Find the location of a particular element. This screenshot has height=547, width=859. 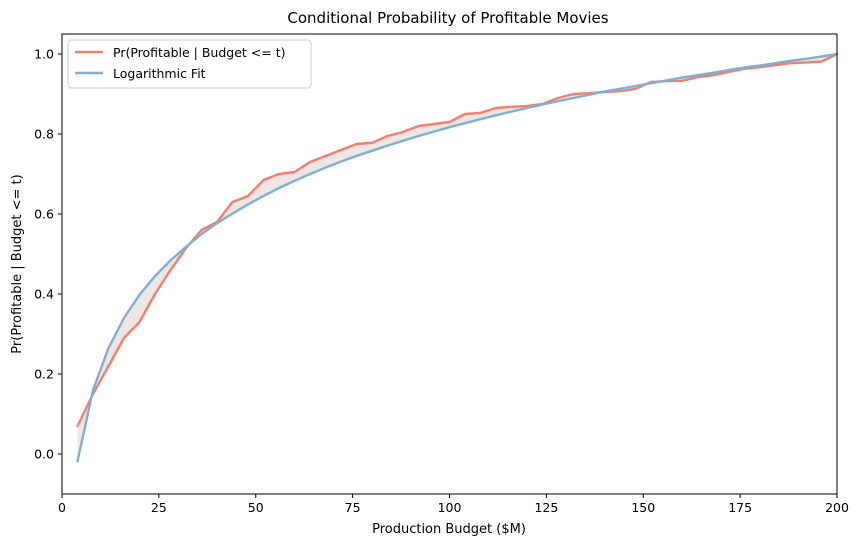

x-tick-label: 175 is located at coordinates (740, 507).